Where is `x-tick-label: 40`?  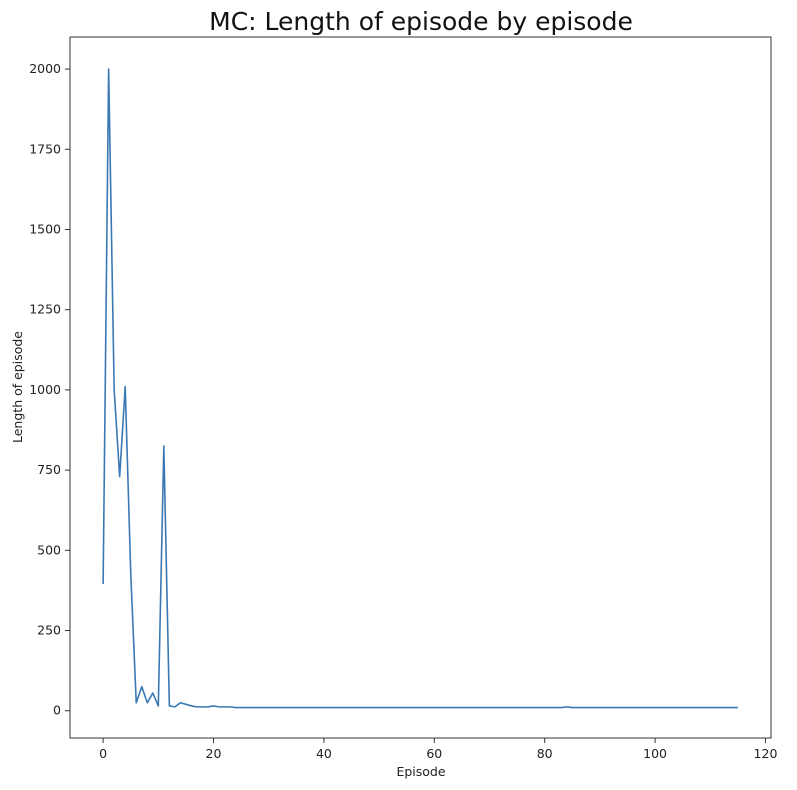 x-tick-label: 40 is located at coordinates (324, 753).